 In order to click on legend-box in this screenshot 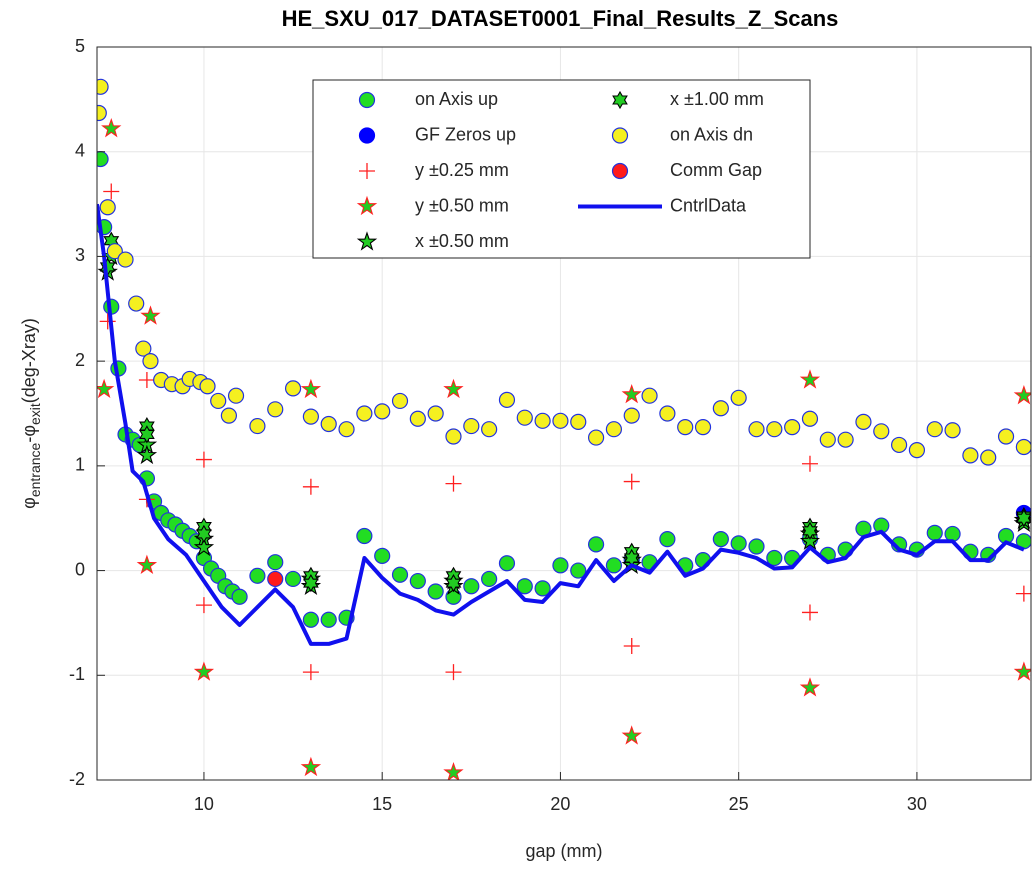, I will do `click(561, 169)`.